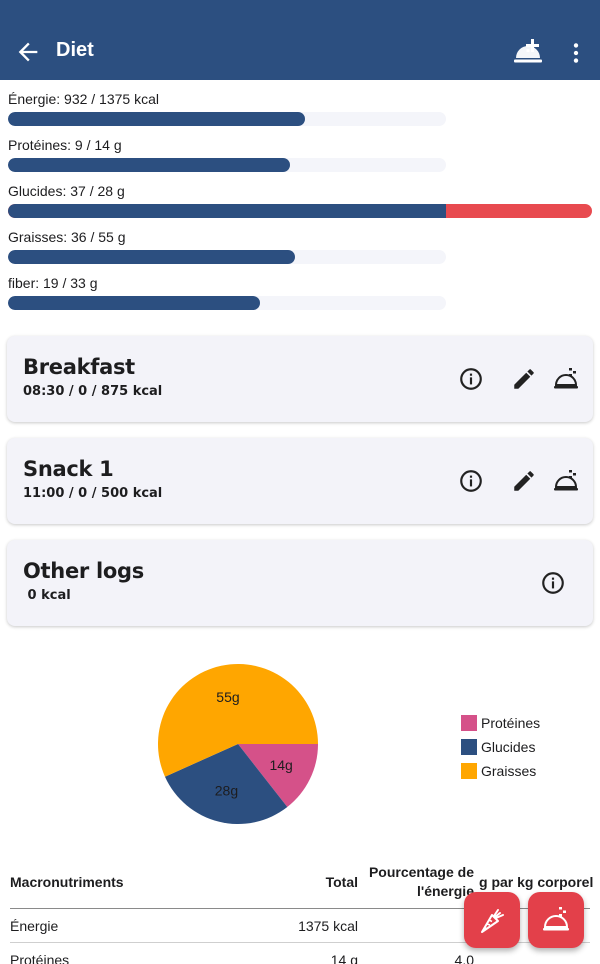 This screenshot has width=600, height=964. I want to click on add-meal-icon, so click(528, 52).